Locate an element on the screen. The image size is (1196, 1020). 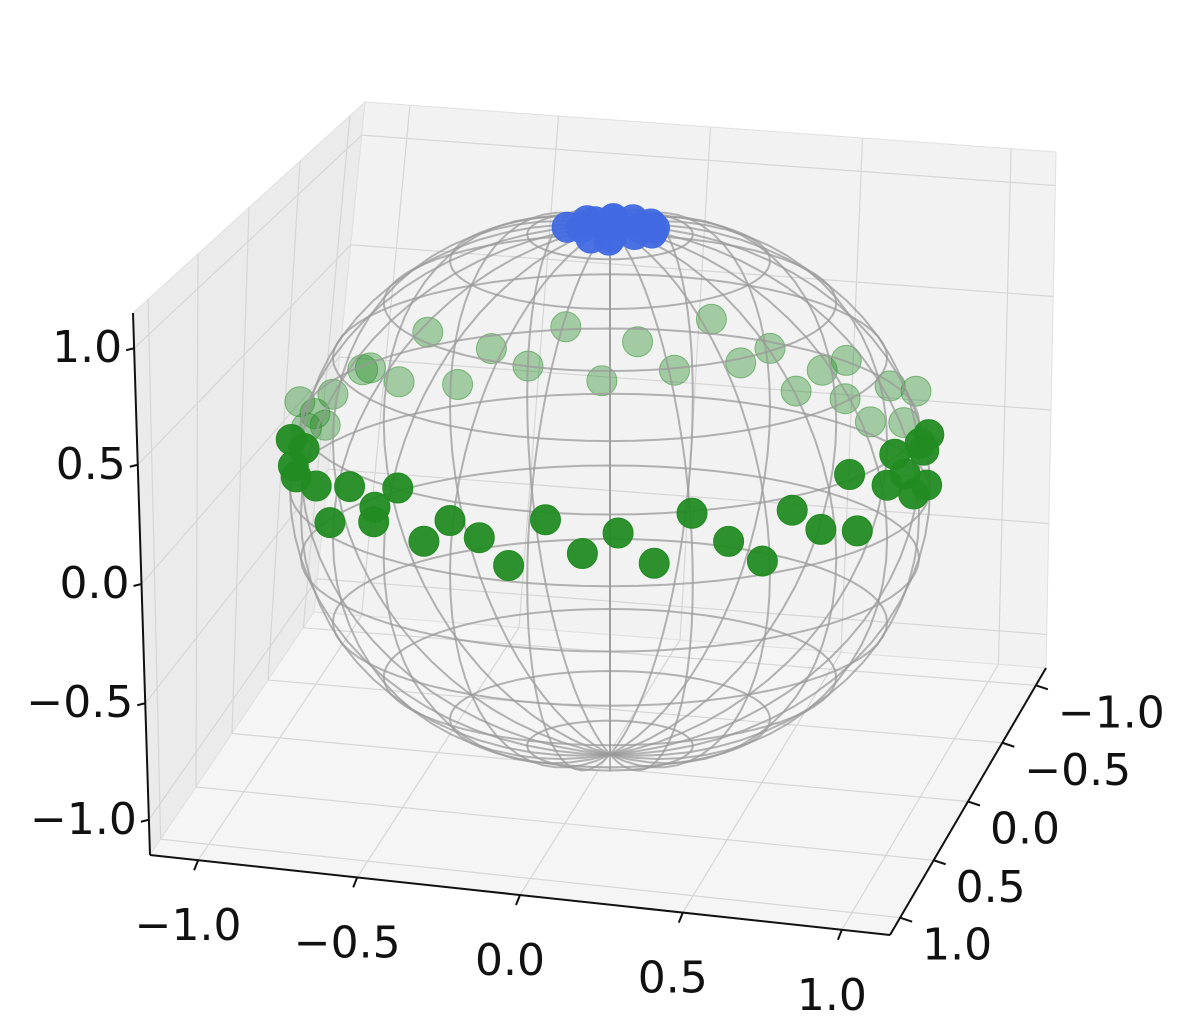
y-tick-label: 1.0 is located at coordinates (957, 945).